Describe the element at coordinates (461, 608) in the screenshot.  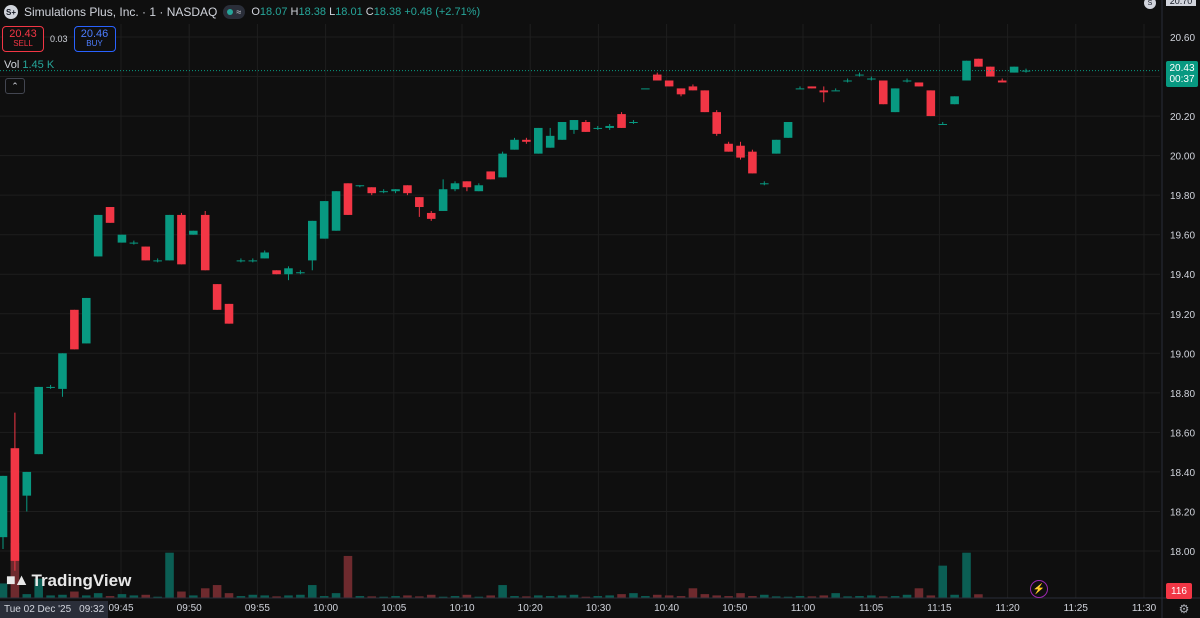
I see `time-tick-label: 10:10` at that location.